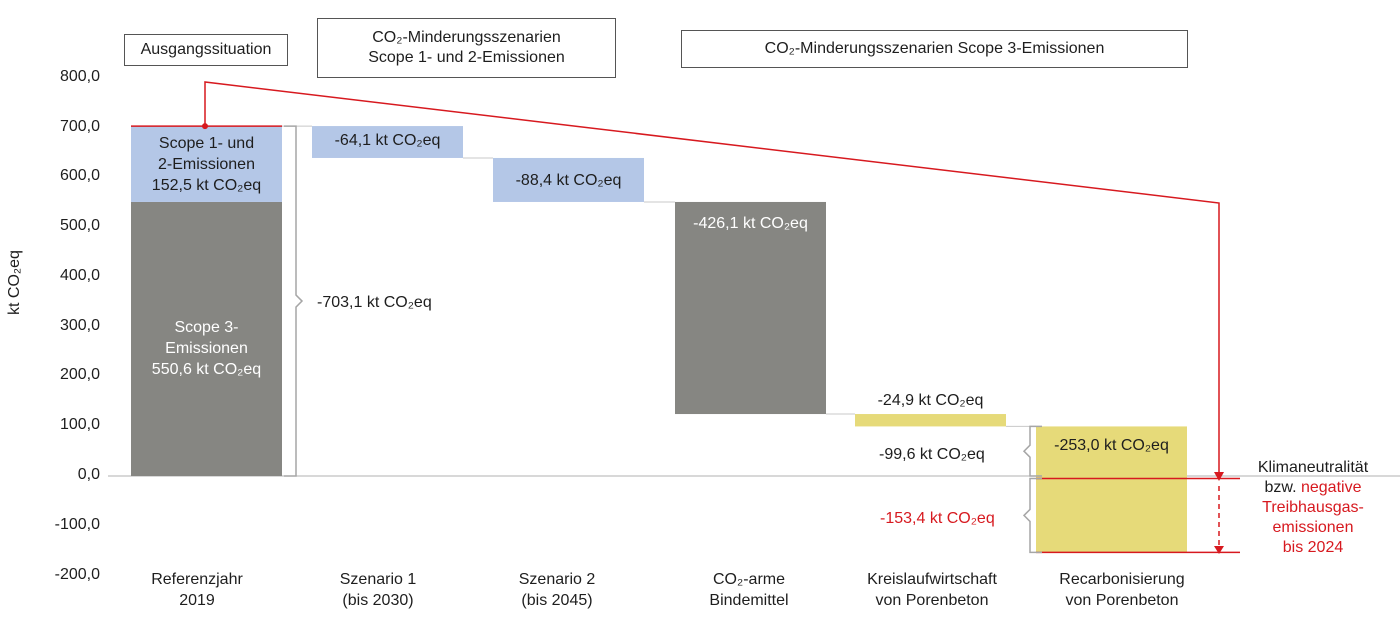  Describe the element at coordinates (77, 574) in the screenshot. I see `y-tick-label: -200,0` at that location.